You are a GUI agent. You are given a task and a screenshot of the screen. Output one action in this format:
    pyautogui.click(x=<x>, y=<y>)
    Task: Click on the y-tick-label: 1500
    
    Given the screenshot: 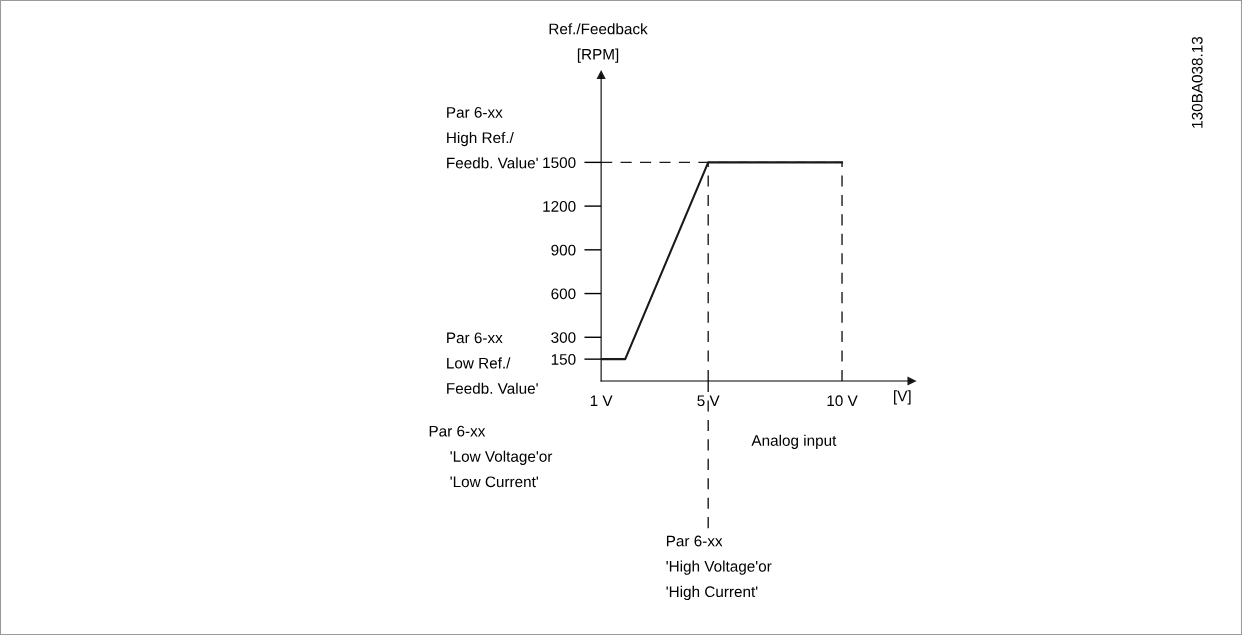 What is the action you would take?
    pyautogui.click(x=559, y=163)
    